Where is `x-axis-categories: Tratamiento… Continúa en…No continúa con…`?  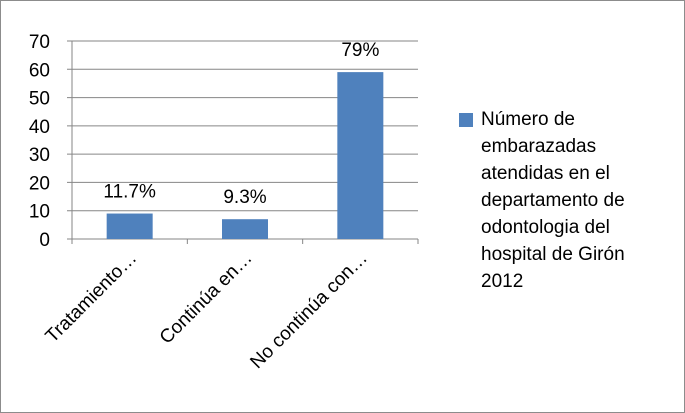 x-axis-categories: Tratamiento… Continúa en…No continúa con… is located at coordinates (207, 310).